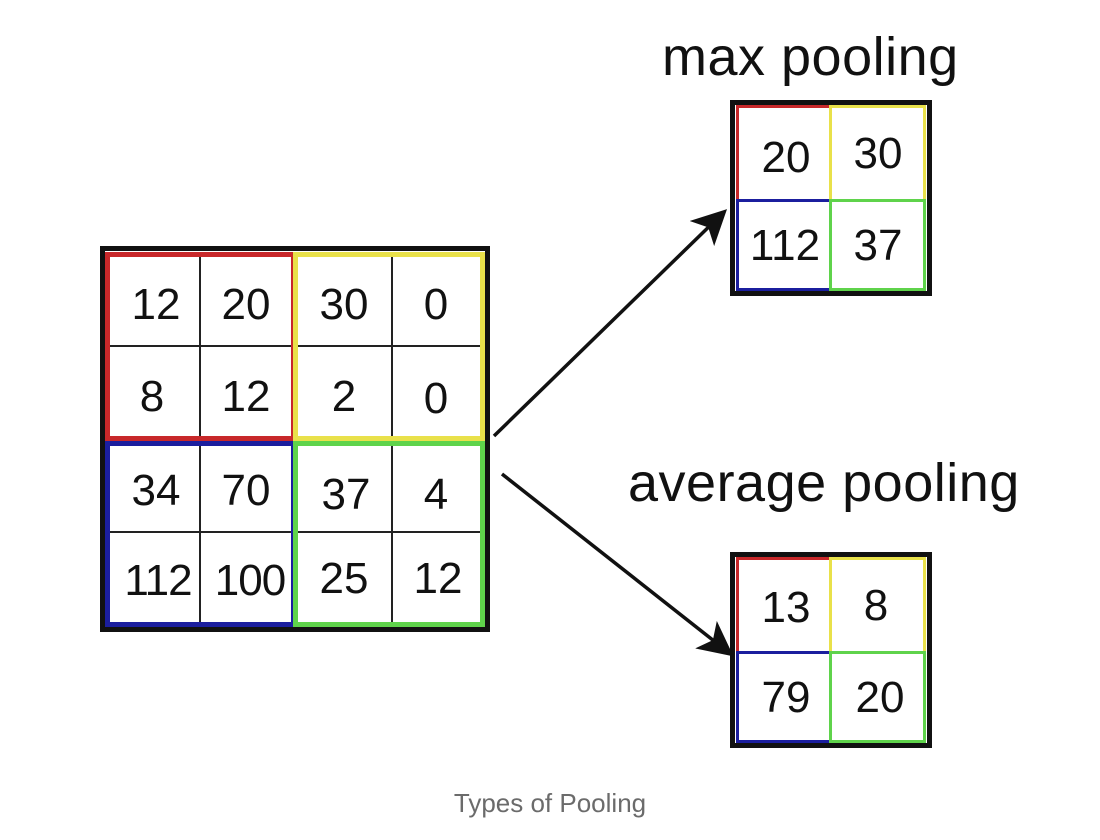 This screenshot has height=840, width=1100. What do you see at coordinates (876, 605) in the screenshot?
I see `average-pooling-cell: 8` at bounding box center [876, 605].